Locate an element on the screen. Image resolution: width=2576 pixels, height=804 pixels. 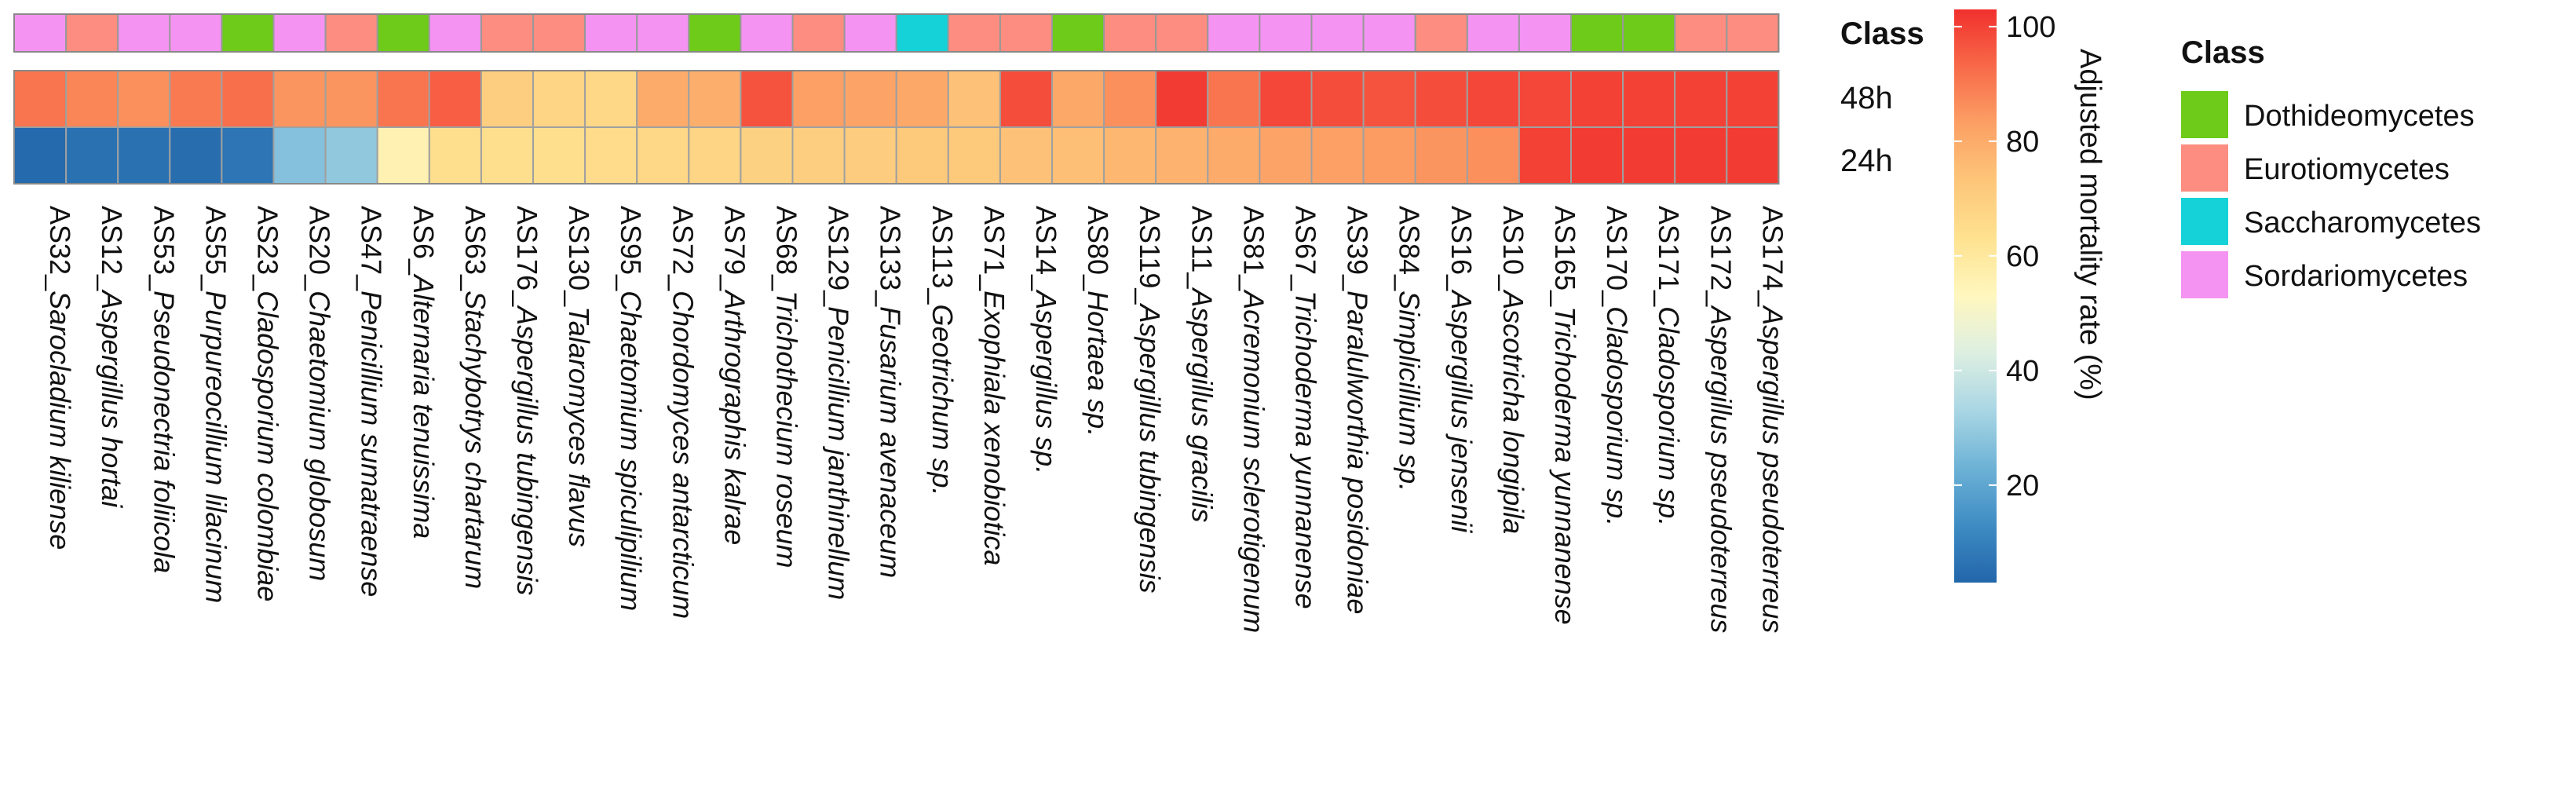
heat-cell-24h-as14 is located at coordinates (1026, 155).